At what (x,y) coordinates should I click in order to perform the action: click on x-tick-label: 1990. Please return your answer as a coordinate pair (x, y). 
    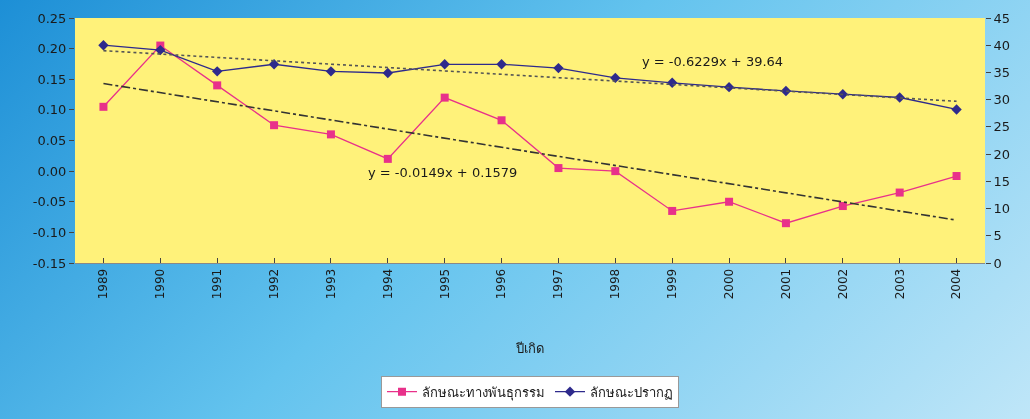
    Looking at the image, I should click on (160, 284).